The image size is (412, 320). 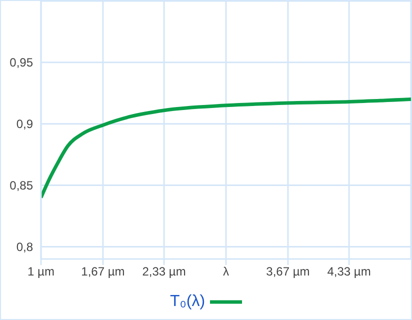 I want to click on y-tick-label: 0,8, so click(x=25, y=247).